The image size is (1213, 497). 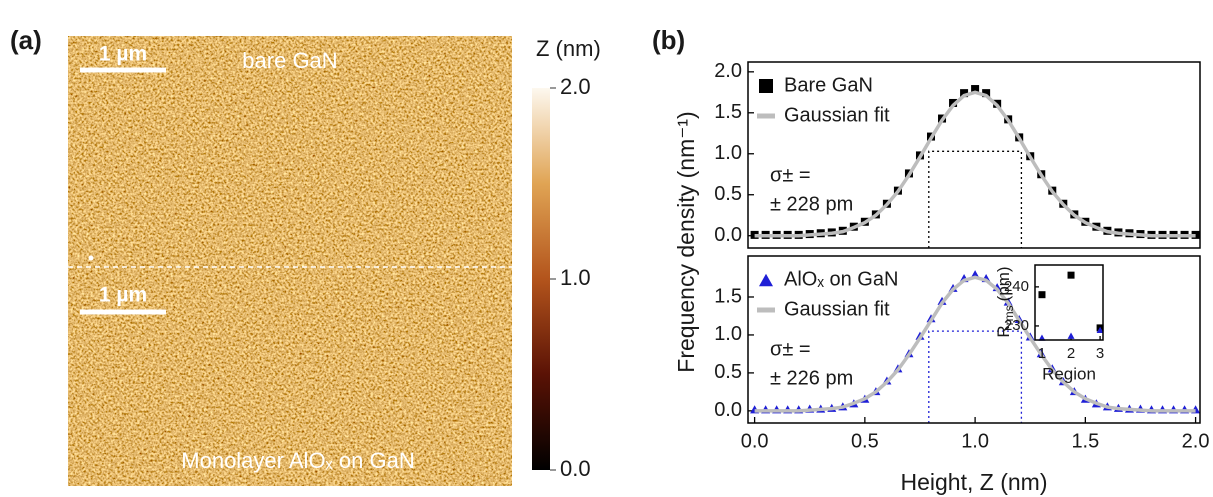 I want to click on panel-label: (a), so click(x=26, y=40).